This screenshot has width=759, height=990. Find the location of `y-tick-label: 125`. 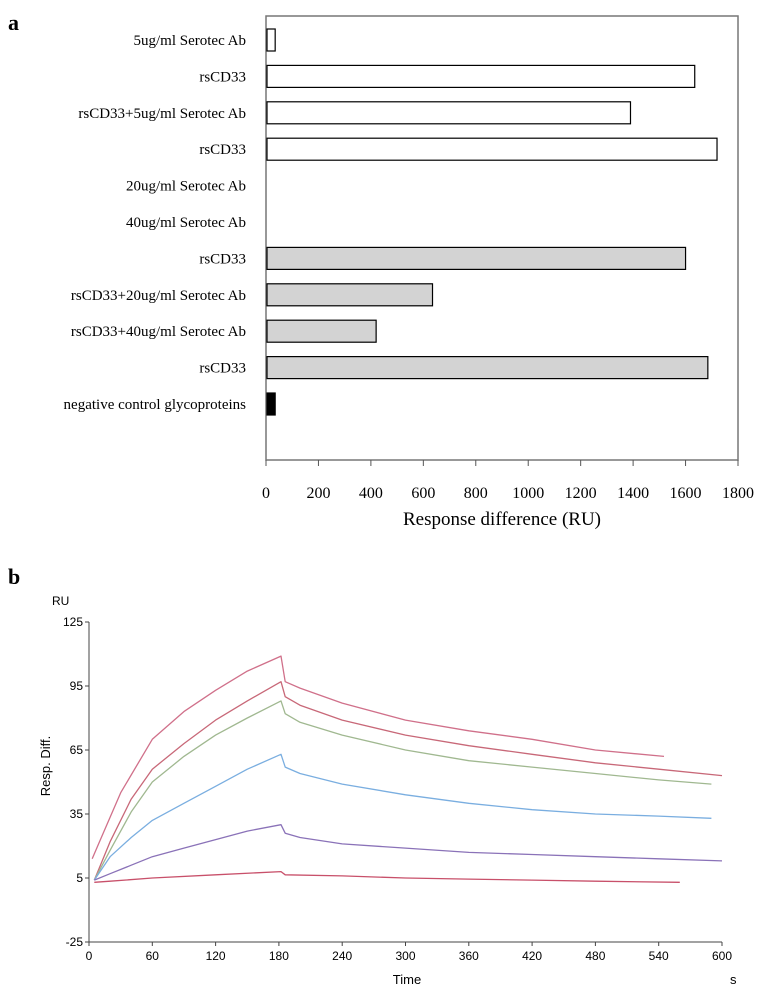

y-tick-label: 125 is located at coordinates (73, 622).